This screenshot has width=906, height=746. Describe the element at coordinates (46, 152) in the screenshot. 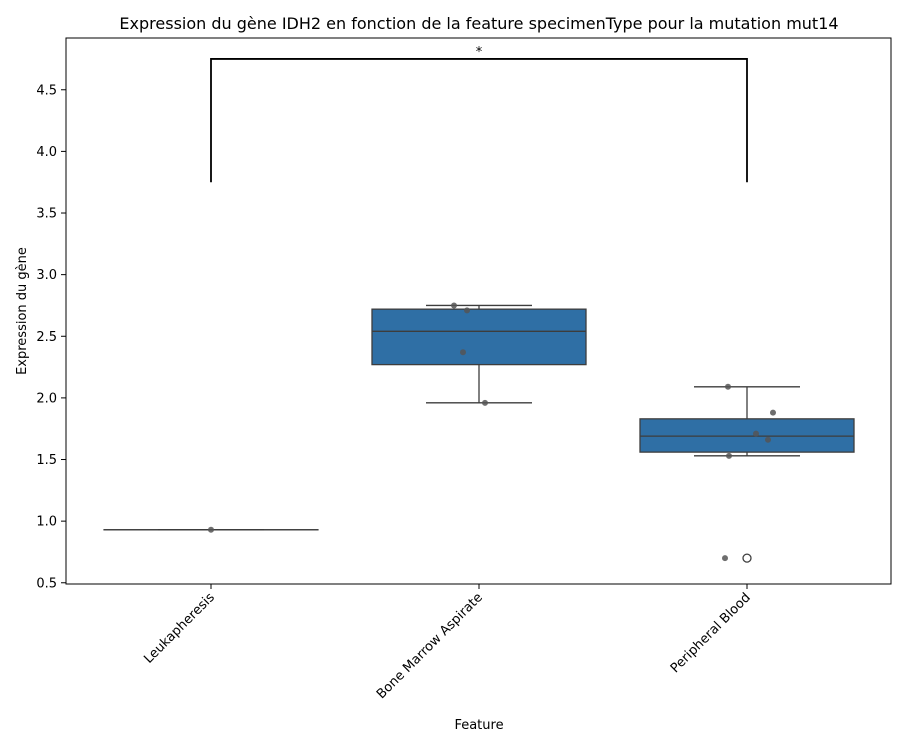

I see `y-tick-label: 4.0` at that location.